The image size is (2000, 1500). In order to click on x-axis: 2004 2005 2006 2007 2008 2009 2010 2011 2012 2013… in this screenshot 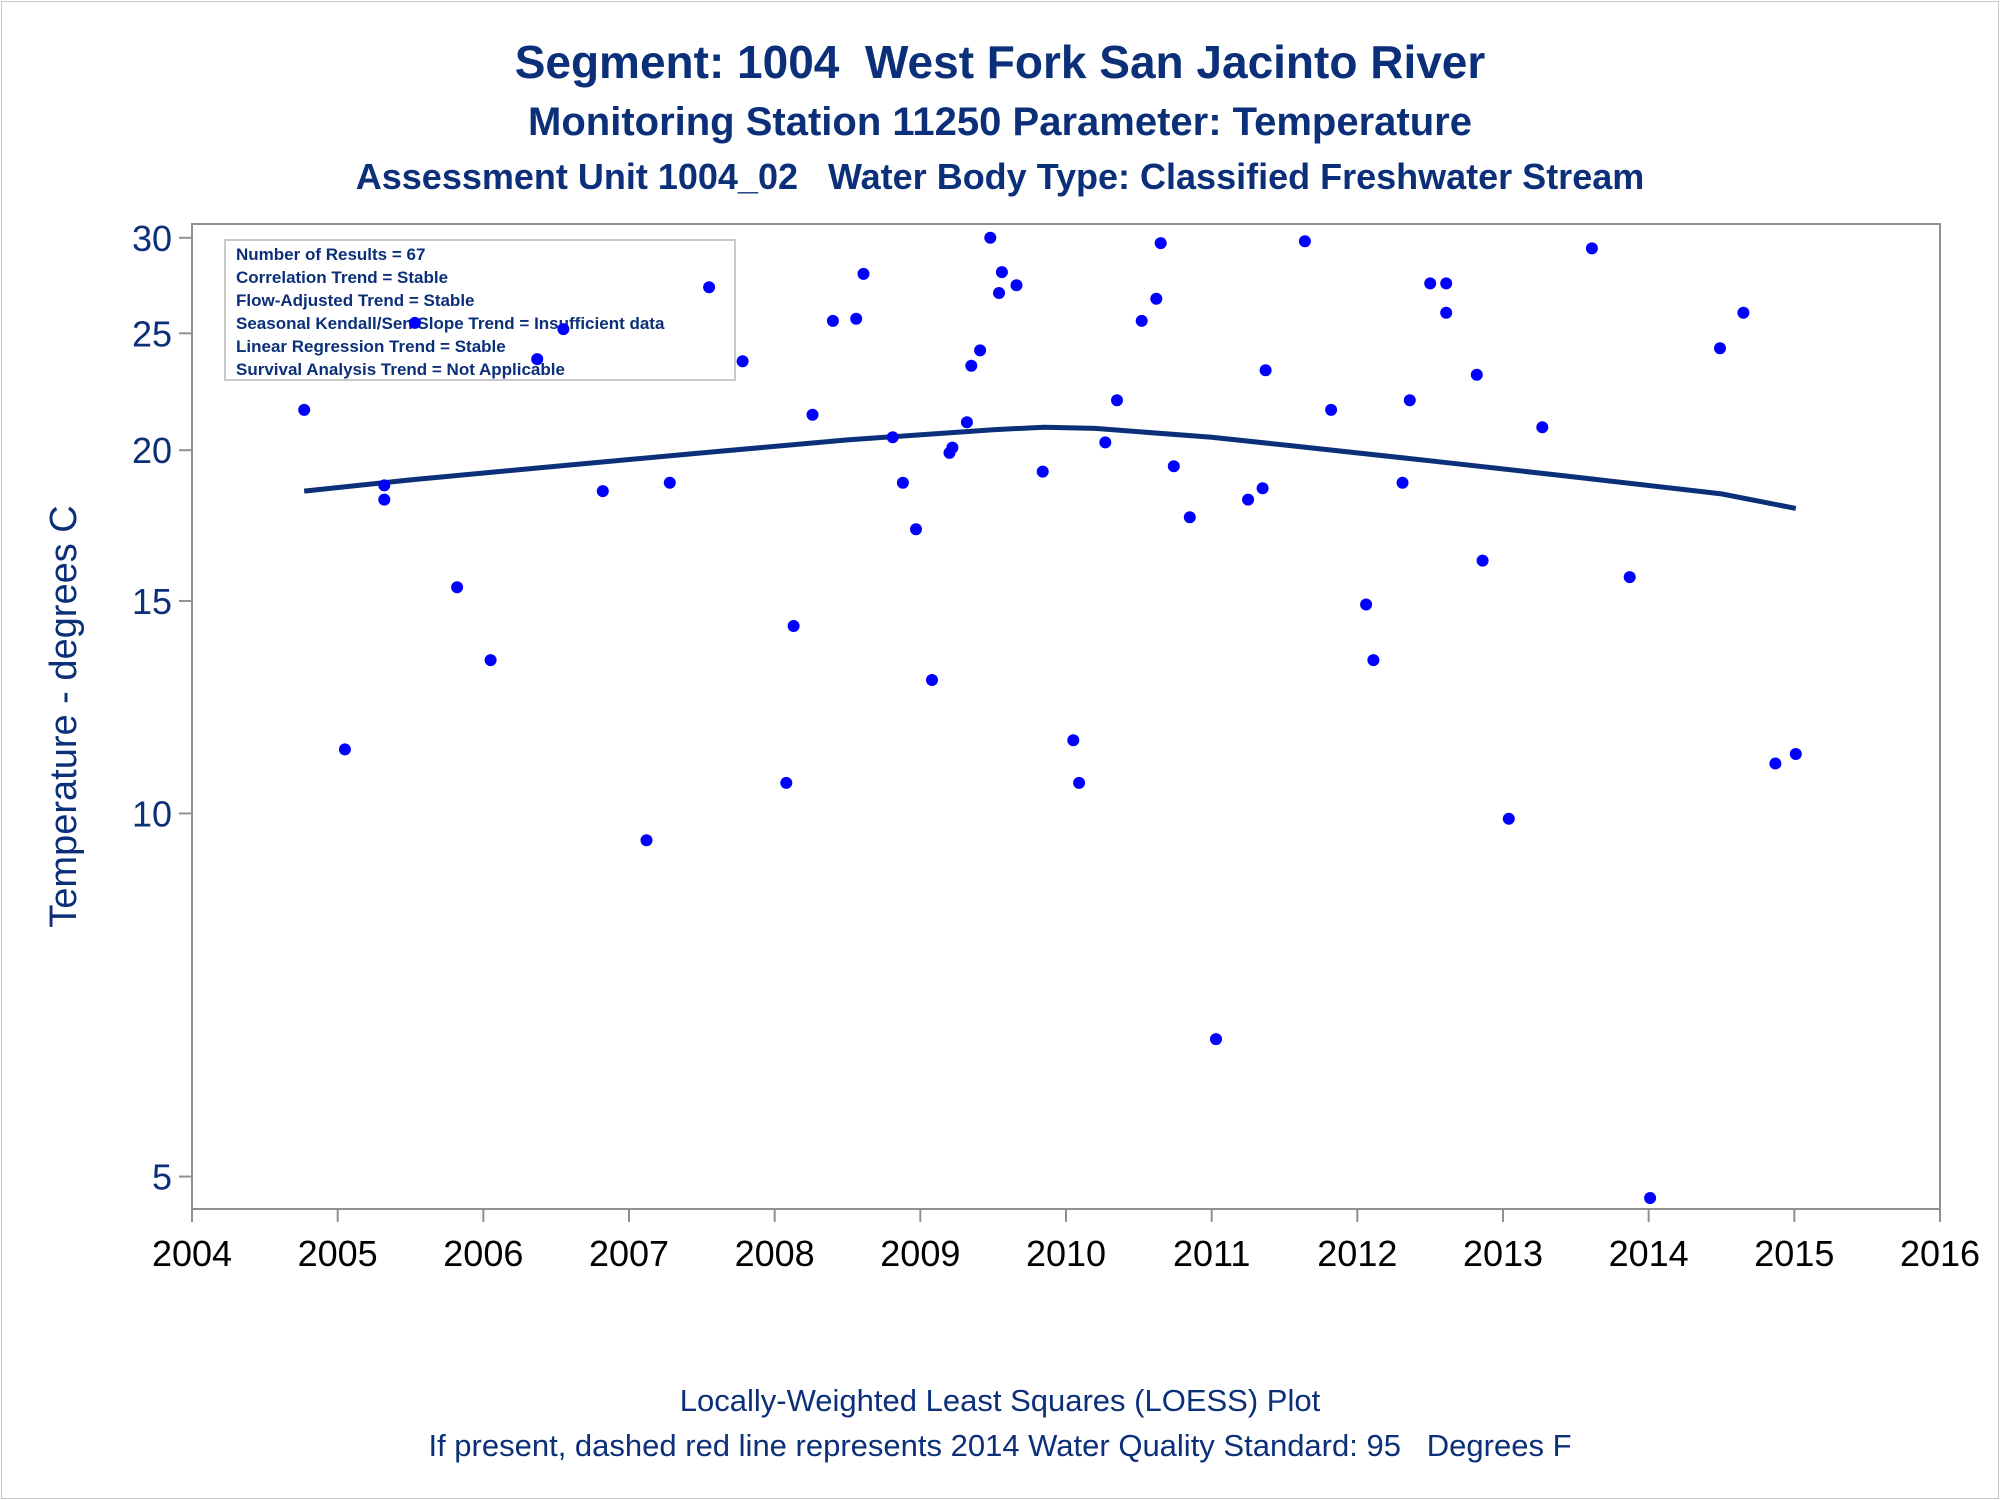, I will do `click(1066, 1241)`.